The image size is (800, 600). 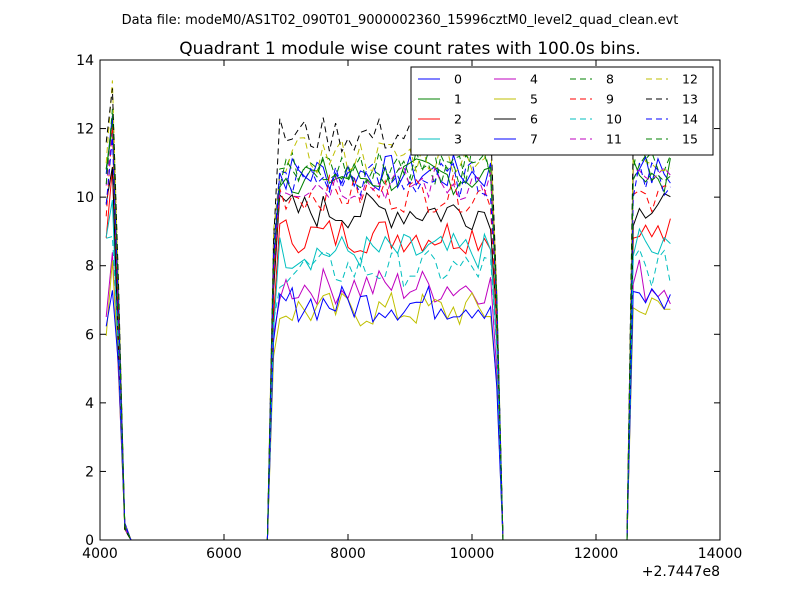 I want to click on legend-label-8: 8, so click(x=610, y=79).